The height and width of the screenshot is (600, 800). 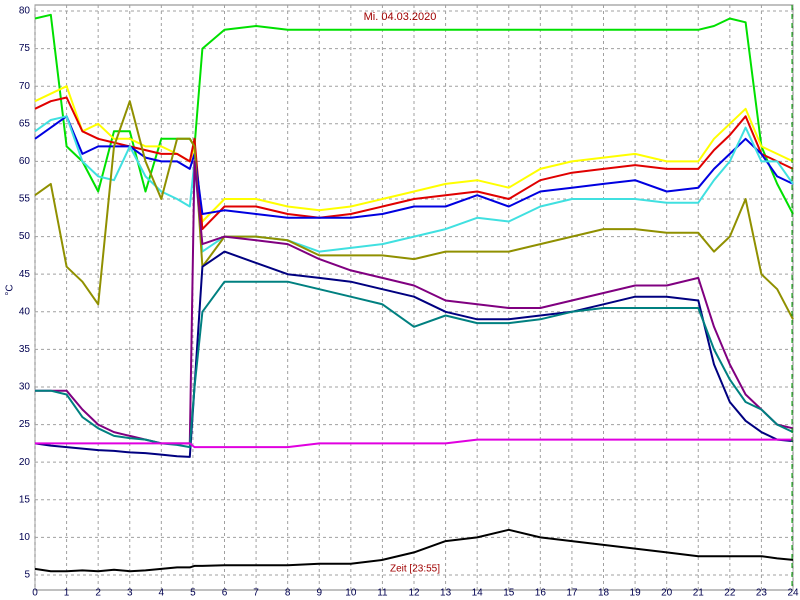 What do you see at coordinates (382, 593) in the screenshot?
I see `x-tick-label: 11` at bounding box center [382, 593].